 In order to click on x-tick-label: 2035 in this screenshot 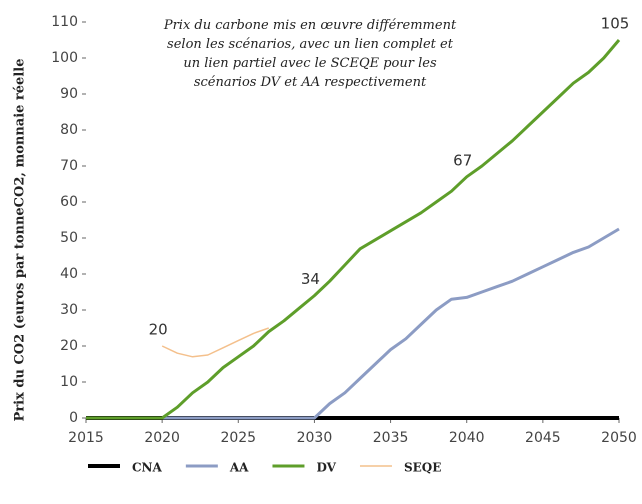, I will do `click(391, 438)`.